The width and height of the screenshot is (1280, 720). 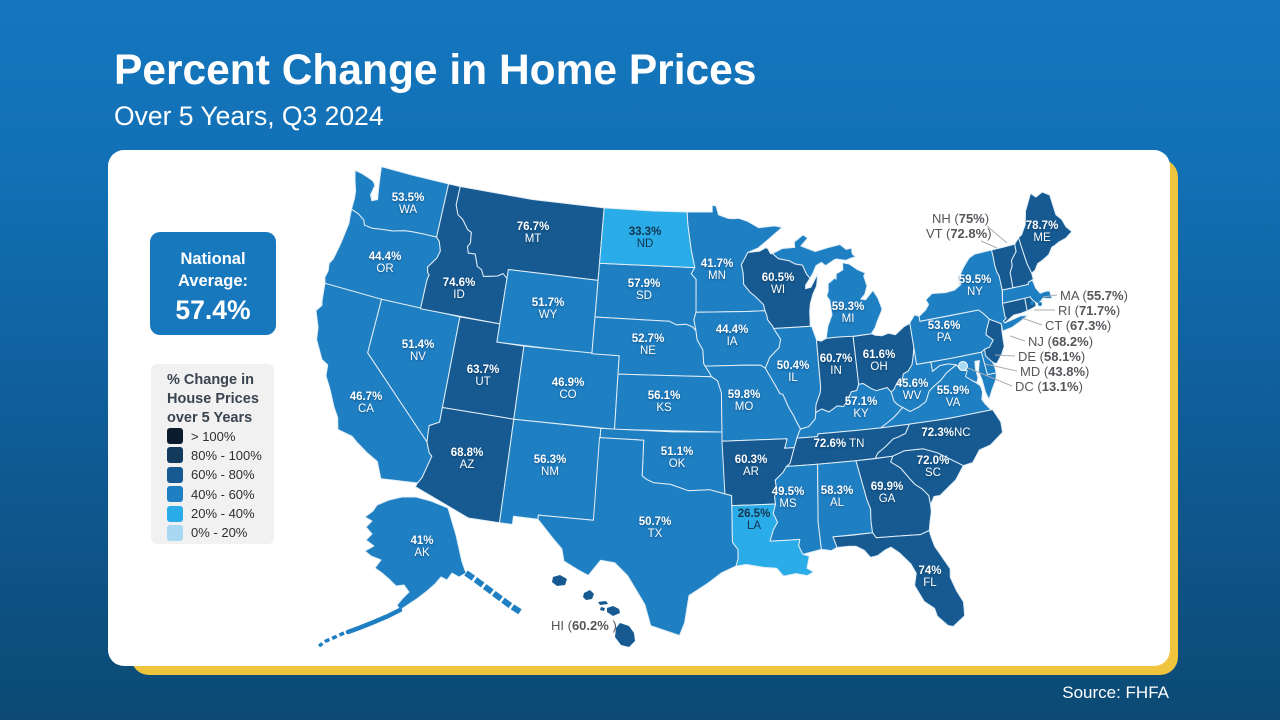 I want to click on svg-text: 63.7%, so click(x=483, y=370).